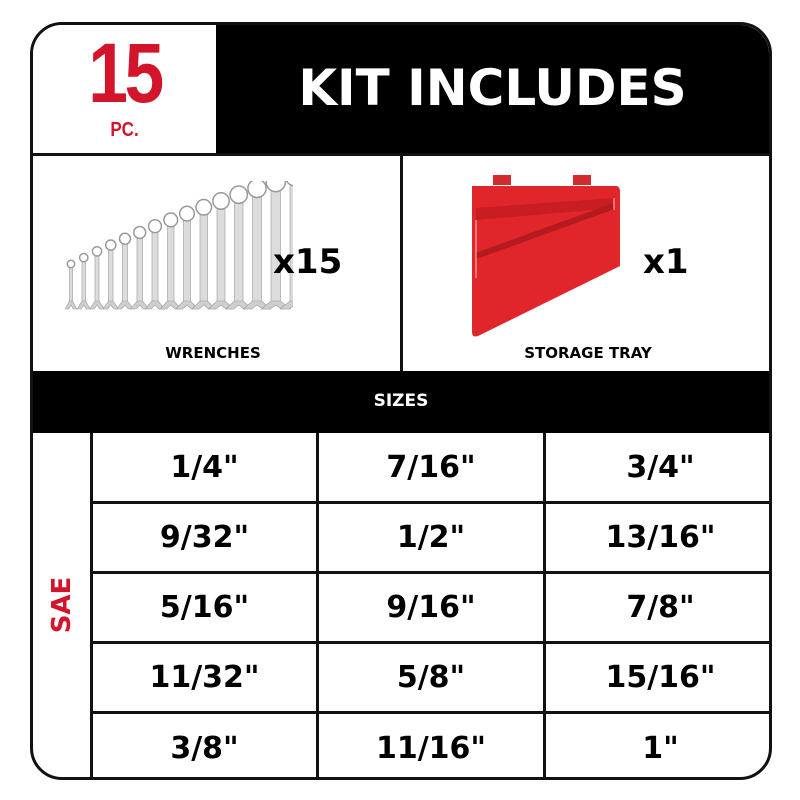  Describe the element at coordinates (203, 676) in the screenshot. I see `size-cell: 11/32"` at that location.